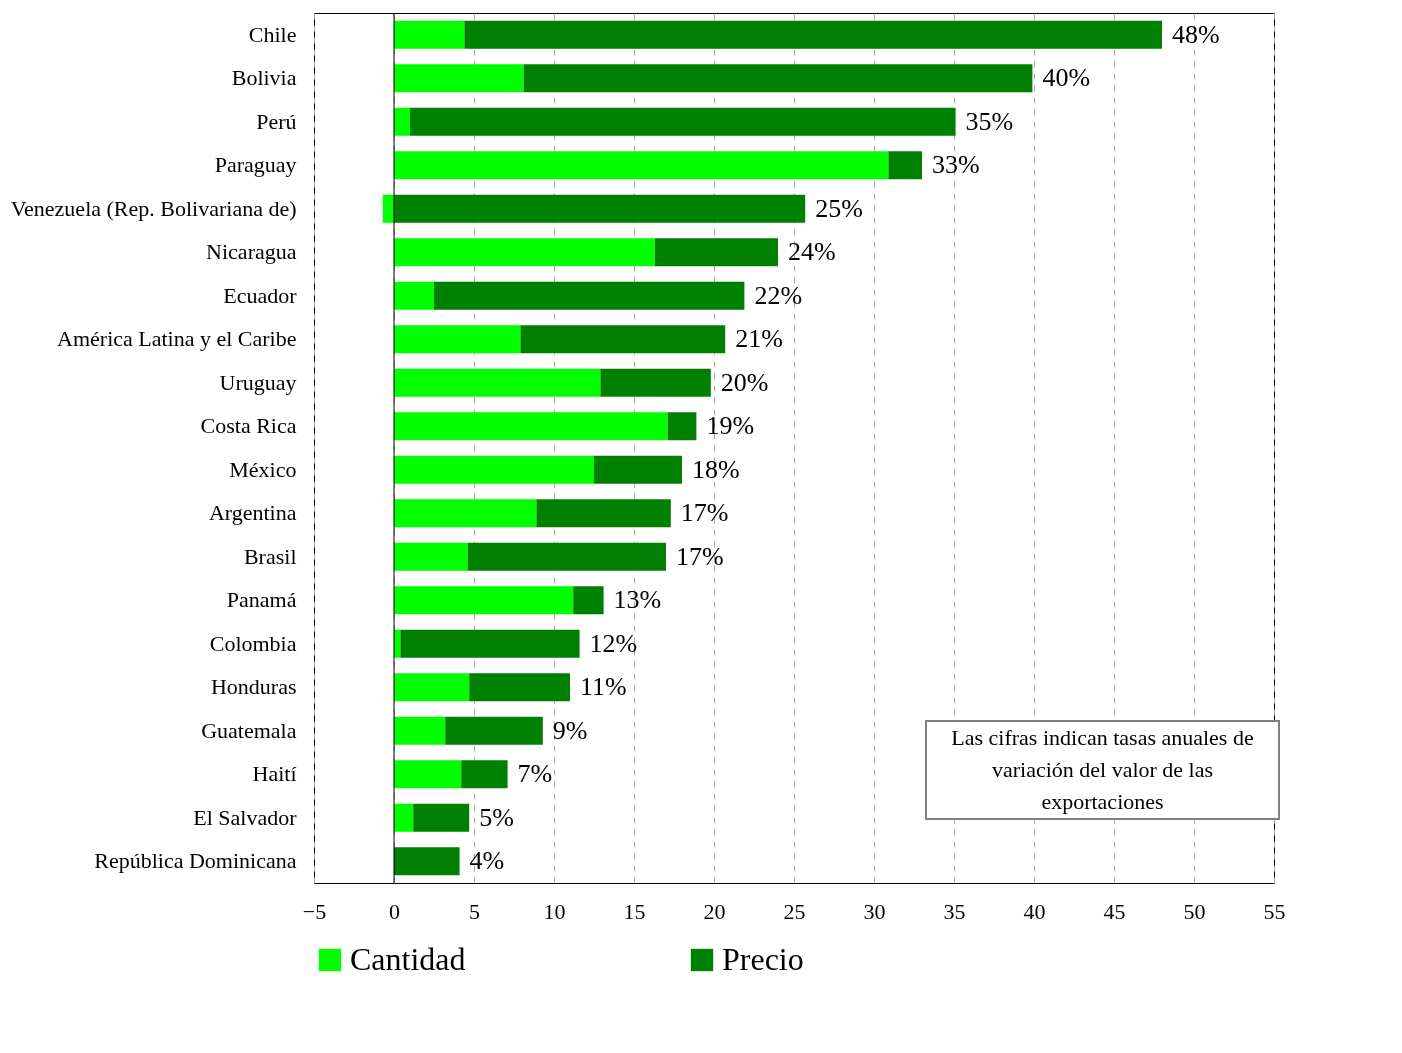  Describe the element at coordinates (778, 295) in the screenshot. I see `total-label: 22%` at that location.